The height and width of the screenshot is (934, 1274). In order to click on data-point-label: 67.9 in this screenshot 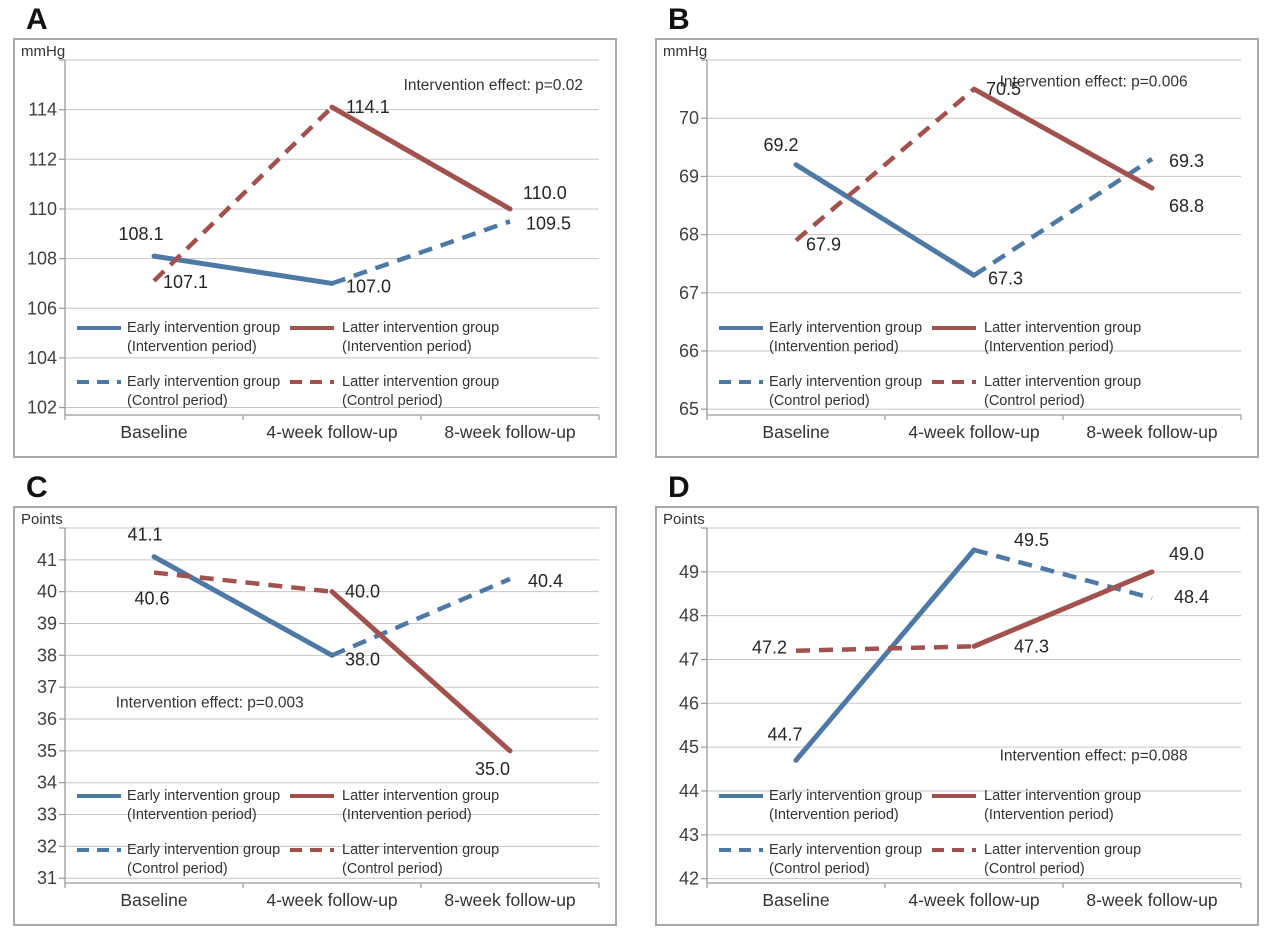, I will do `click(823, 244)`.